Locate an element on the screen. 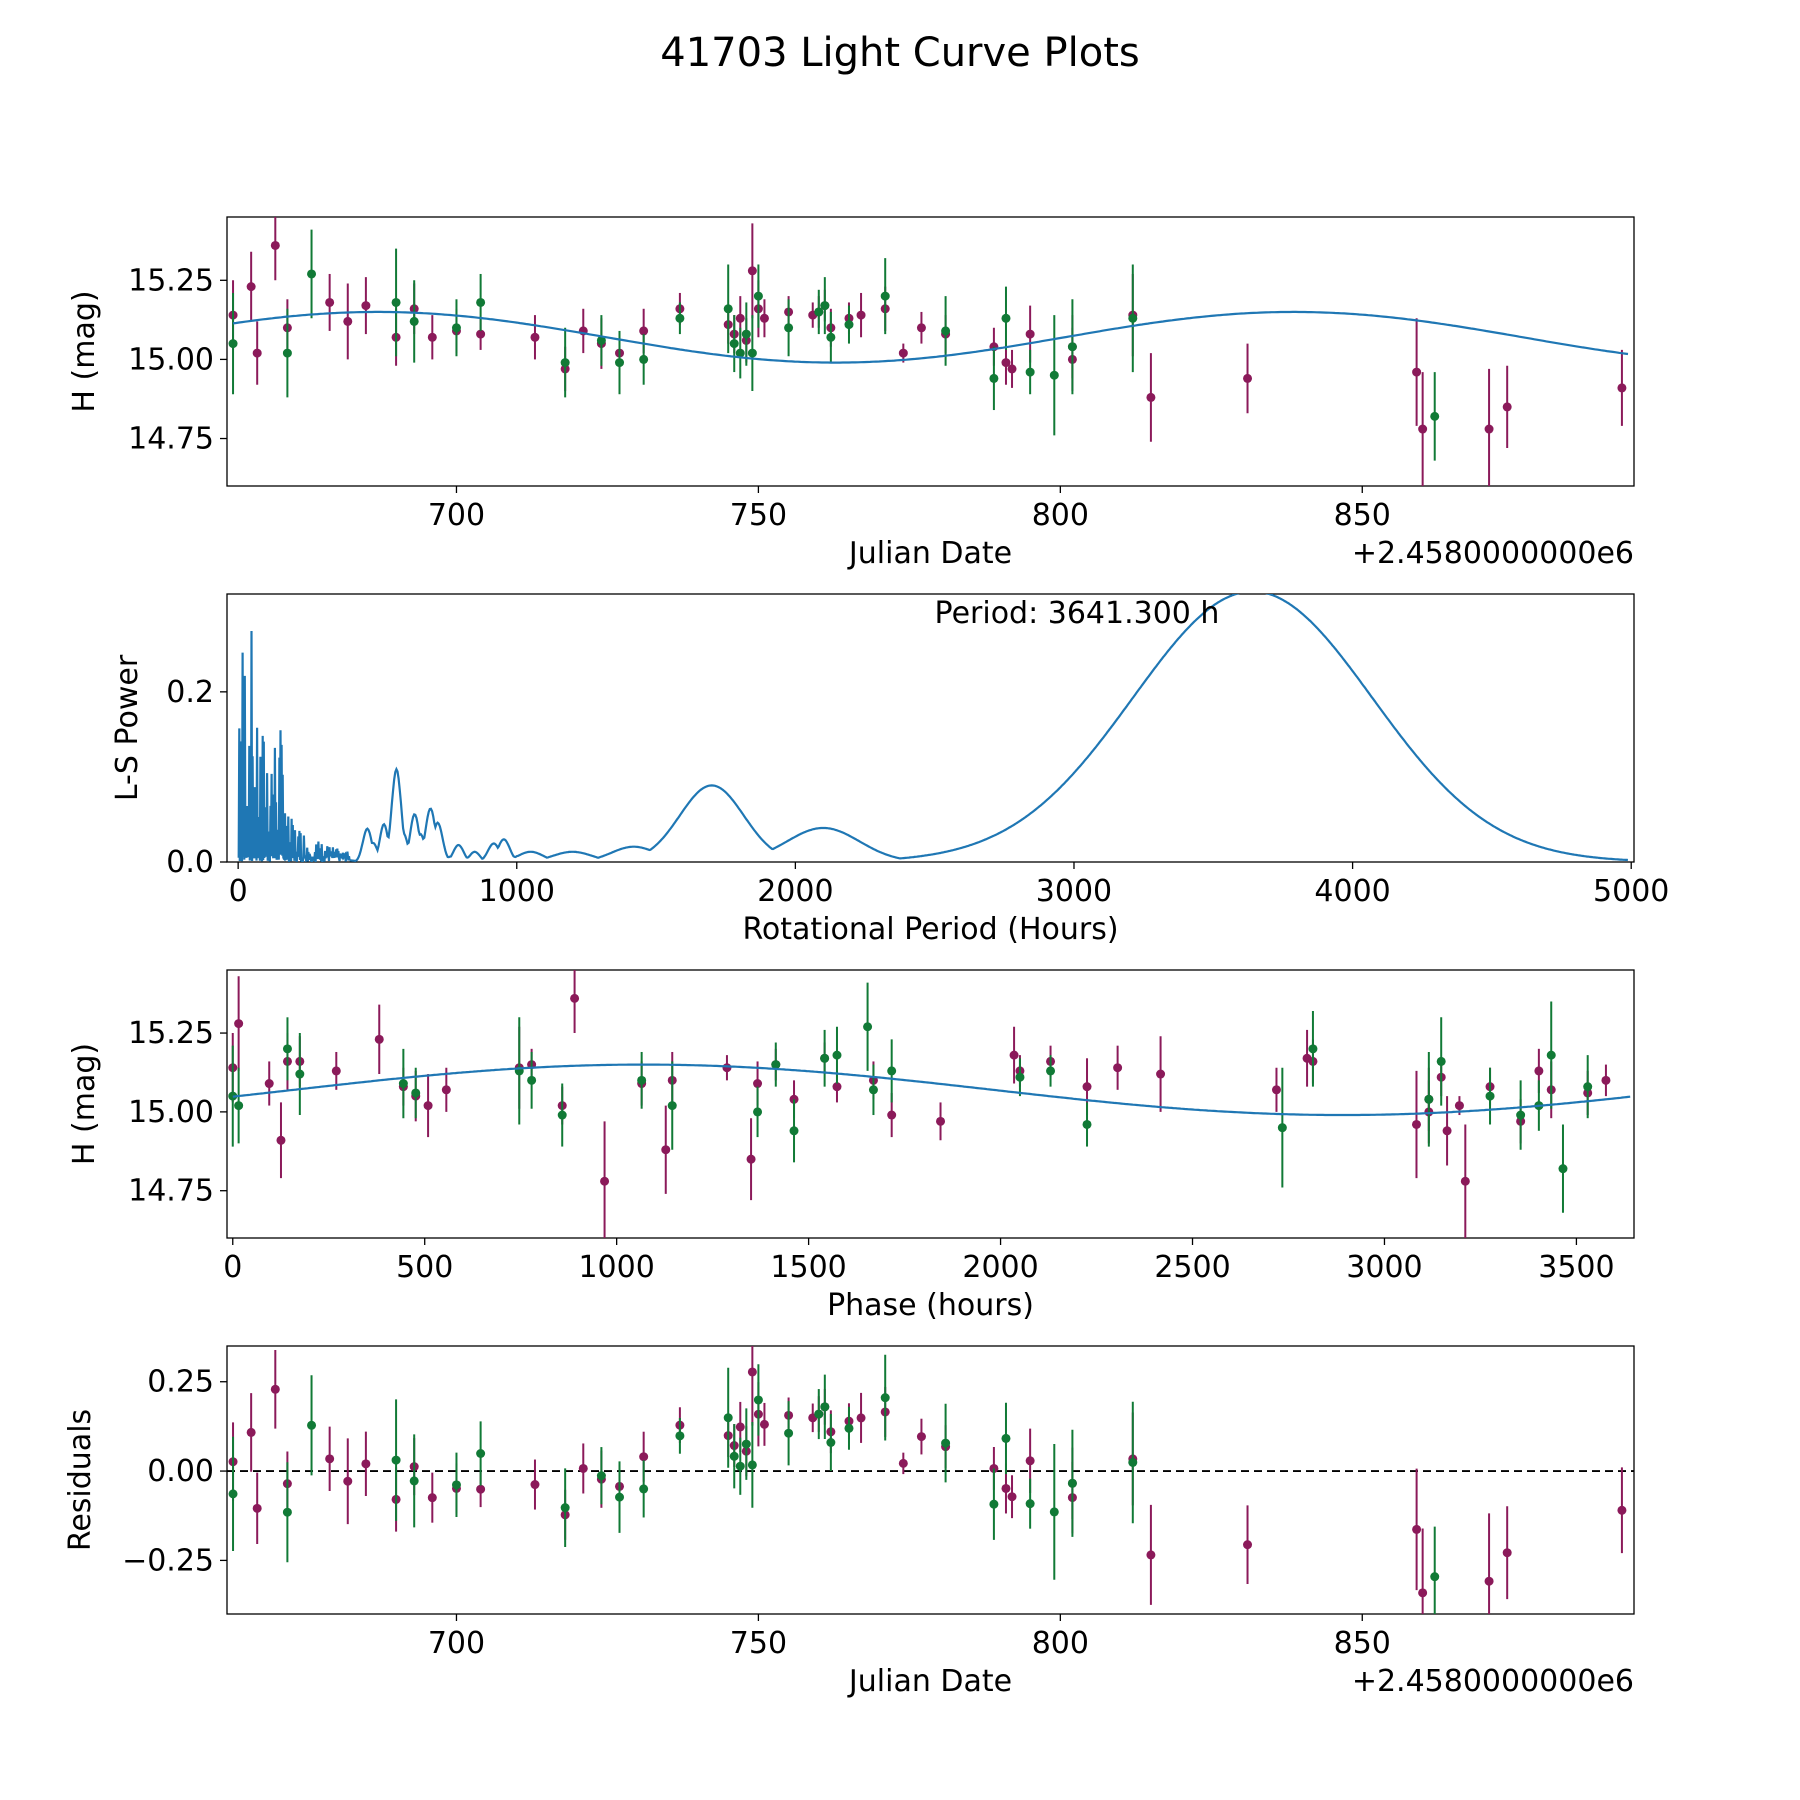 This screenshot has width=1800, height=1800. y-tick-label: 15.25 is located at coordinates (171, 280).